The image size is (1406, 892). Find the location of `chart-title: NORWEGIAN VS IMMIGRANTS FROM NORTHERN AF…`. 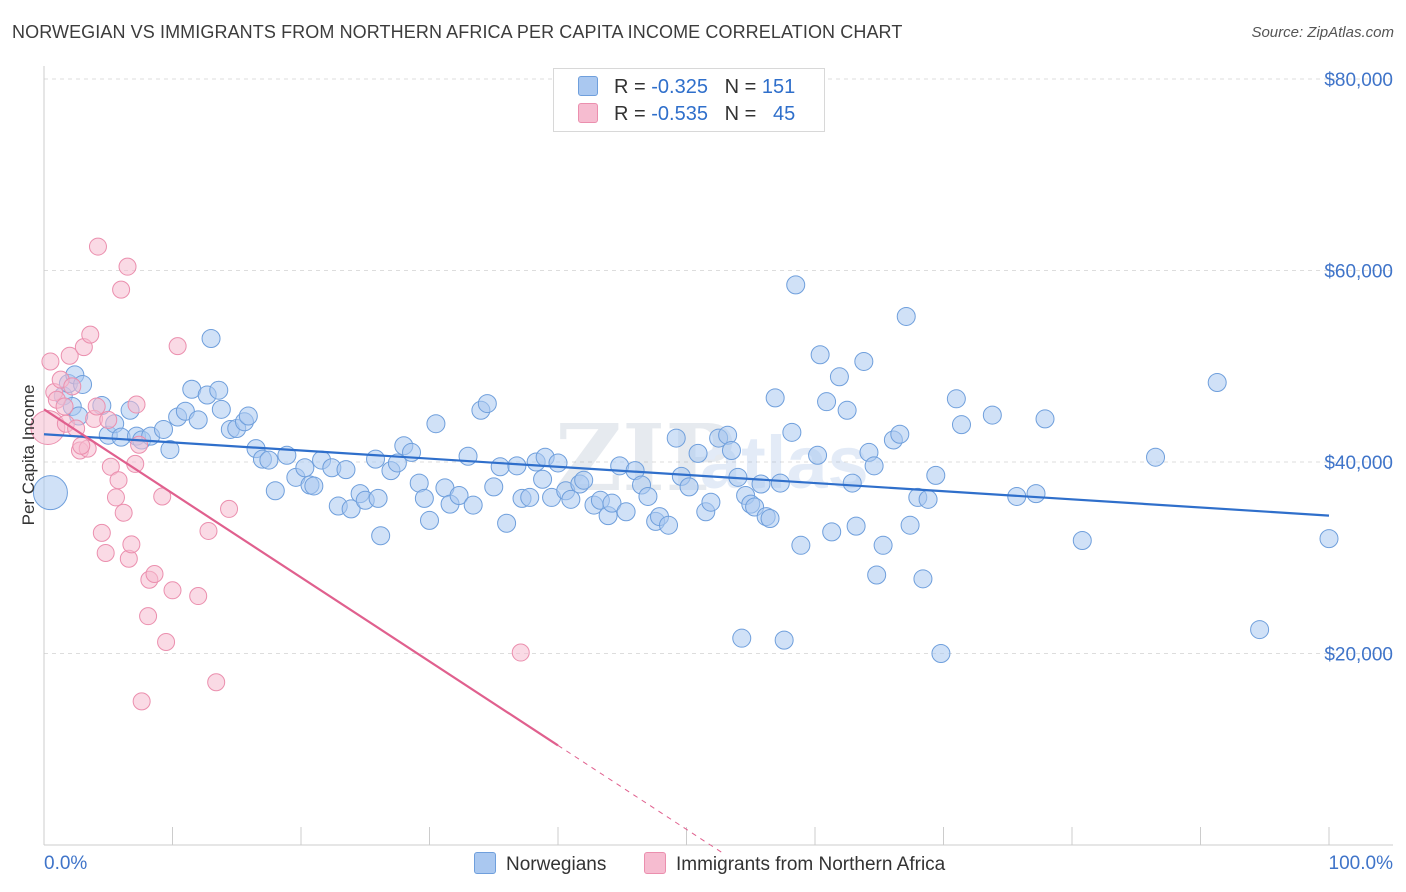

chart-title: NORWEGIAN VS IMMIGRANTS FROM NORTHERN AF… is located at coordinates (457, 32).